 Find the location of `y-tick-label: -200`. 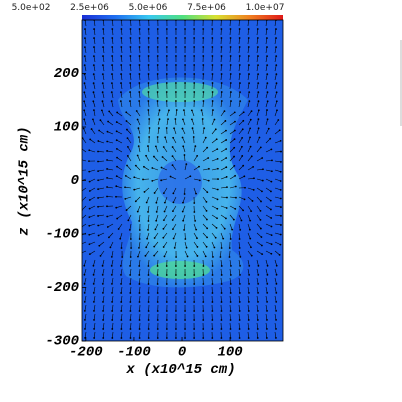

y-tick-label: -200 is located at coordinates (62, 288).